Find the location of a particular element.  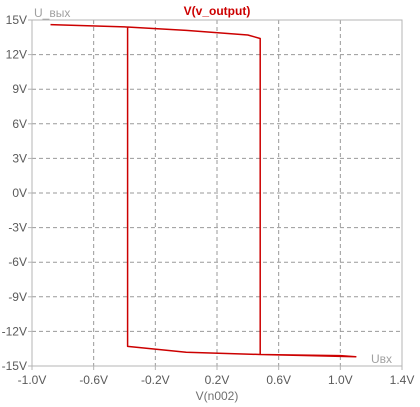

y-tick-labels: 15V 12V 9V 6V 3V 0V -3V -6V -9V -12V -15V is located at coordinates (17, 193).